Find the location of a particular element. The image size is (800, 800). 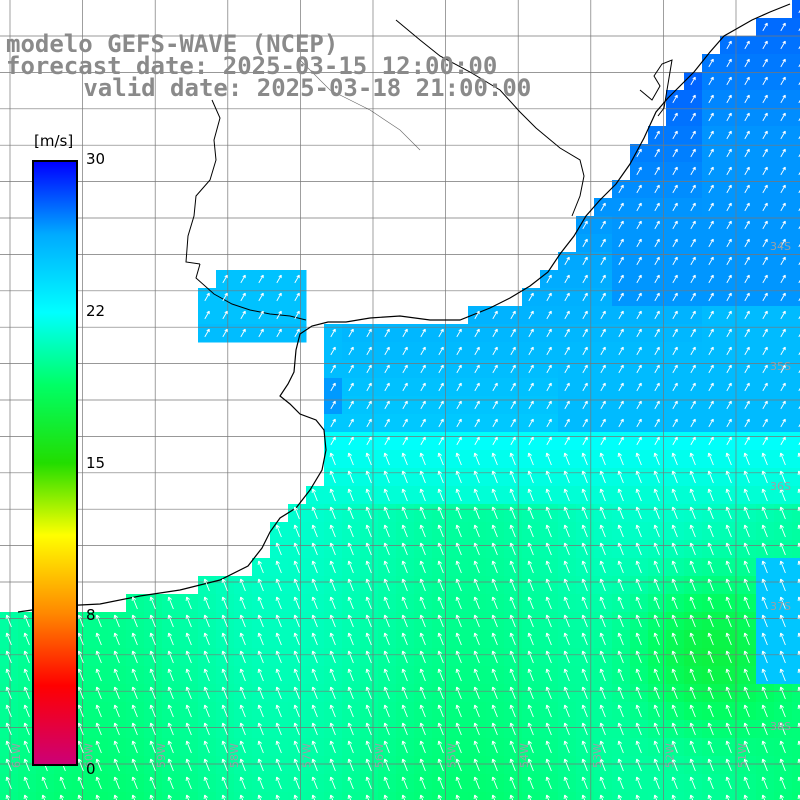

color-scale-tick-22: 22 is located at coordinates (96, 311).